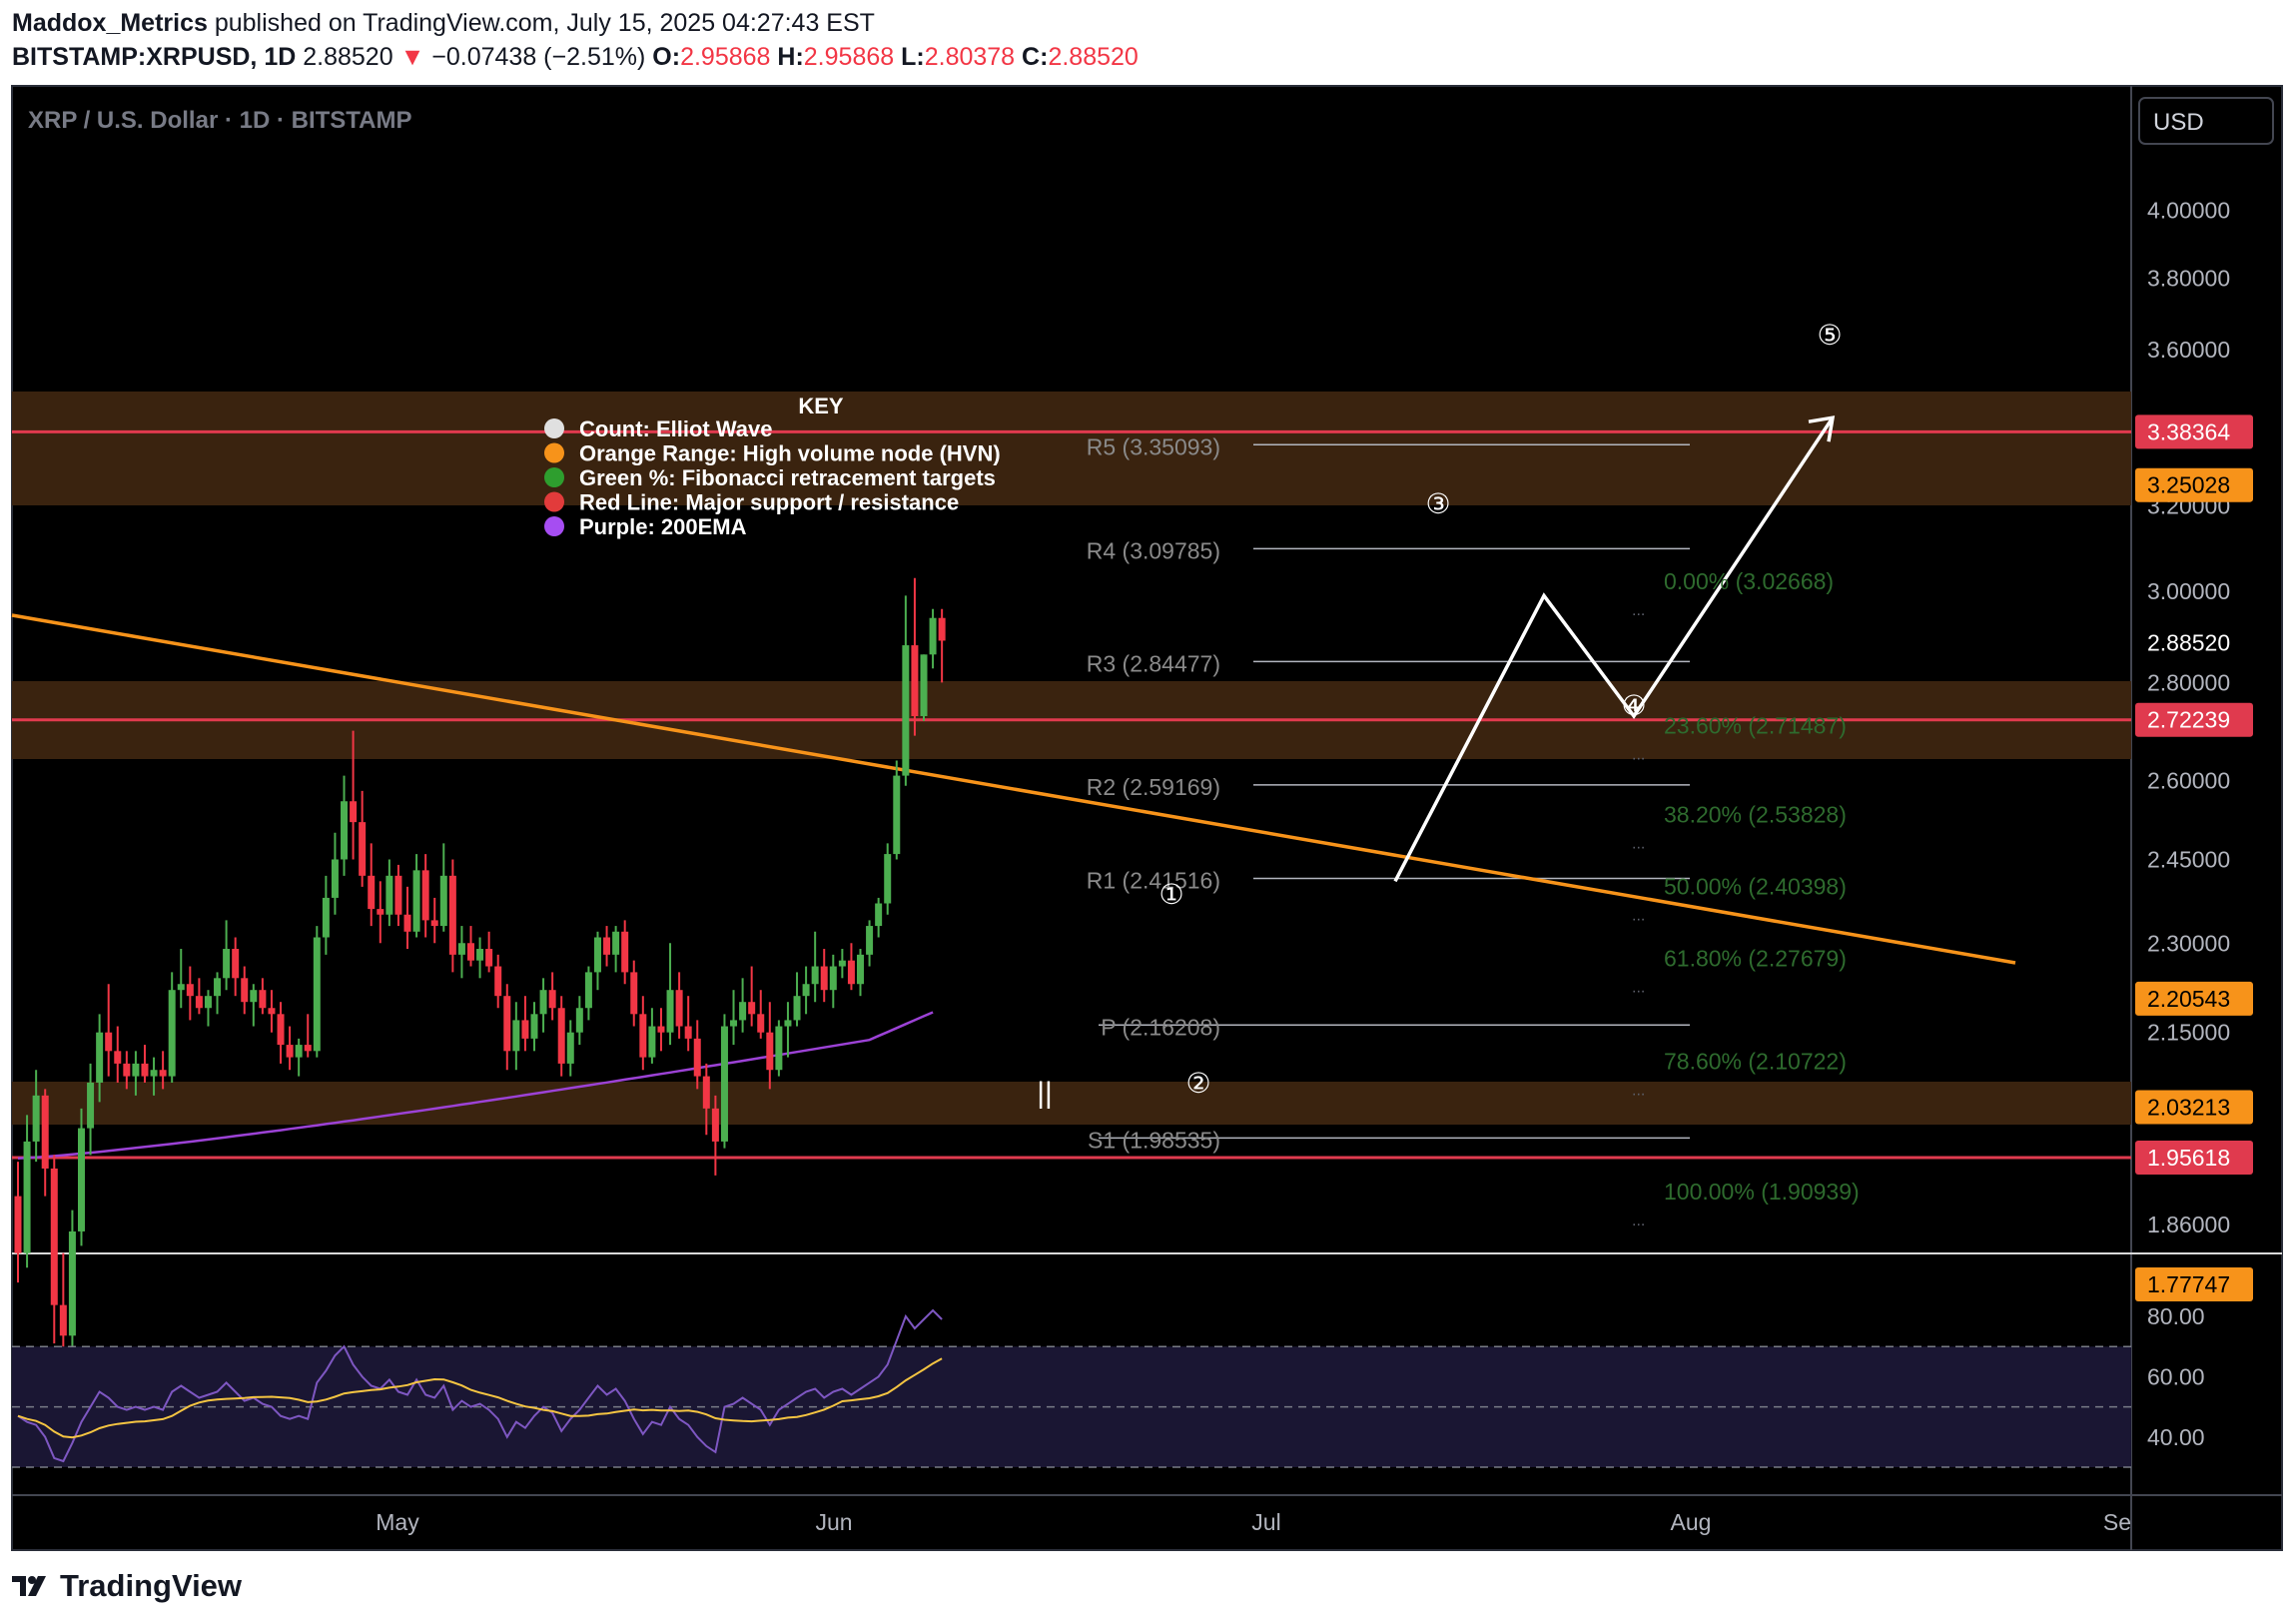  What do you see at coordinates (821, 406) in the screenshot?
I see `key-title: KEY` at bounding box center [821, 406].